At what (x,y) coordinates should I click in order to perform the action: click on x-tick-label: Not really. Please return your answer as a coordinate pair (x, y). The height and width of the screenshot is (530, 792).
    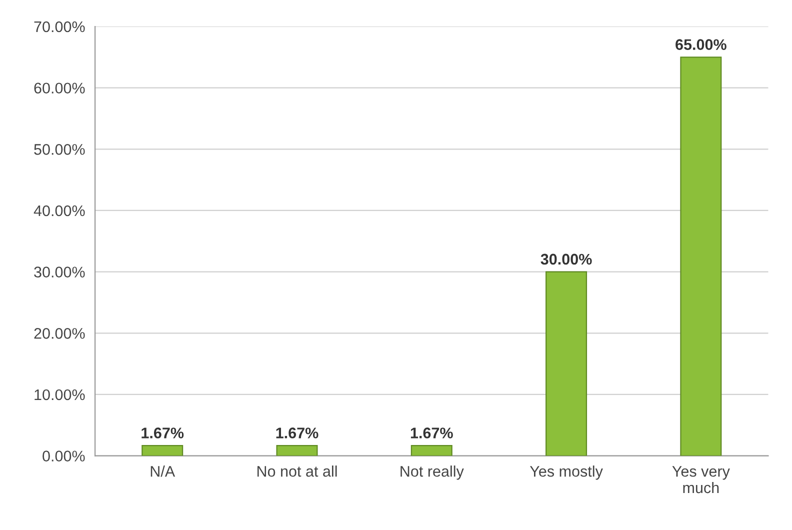
    Looking at the image, I should click on (432, 473).